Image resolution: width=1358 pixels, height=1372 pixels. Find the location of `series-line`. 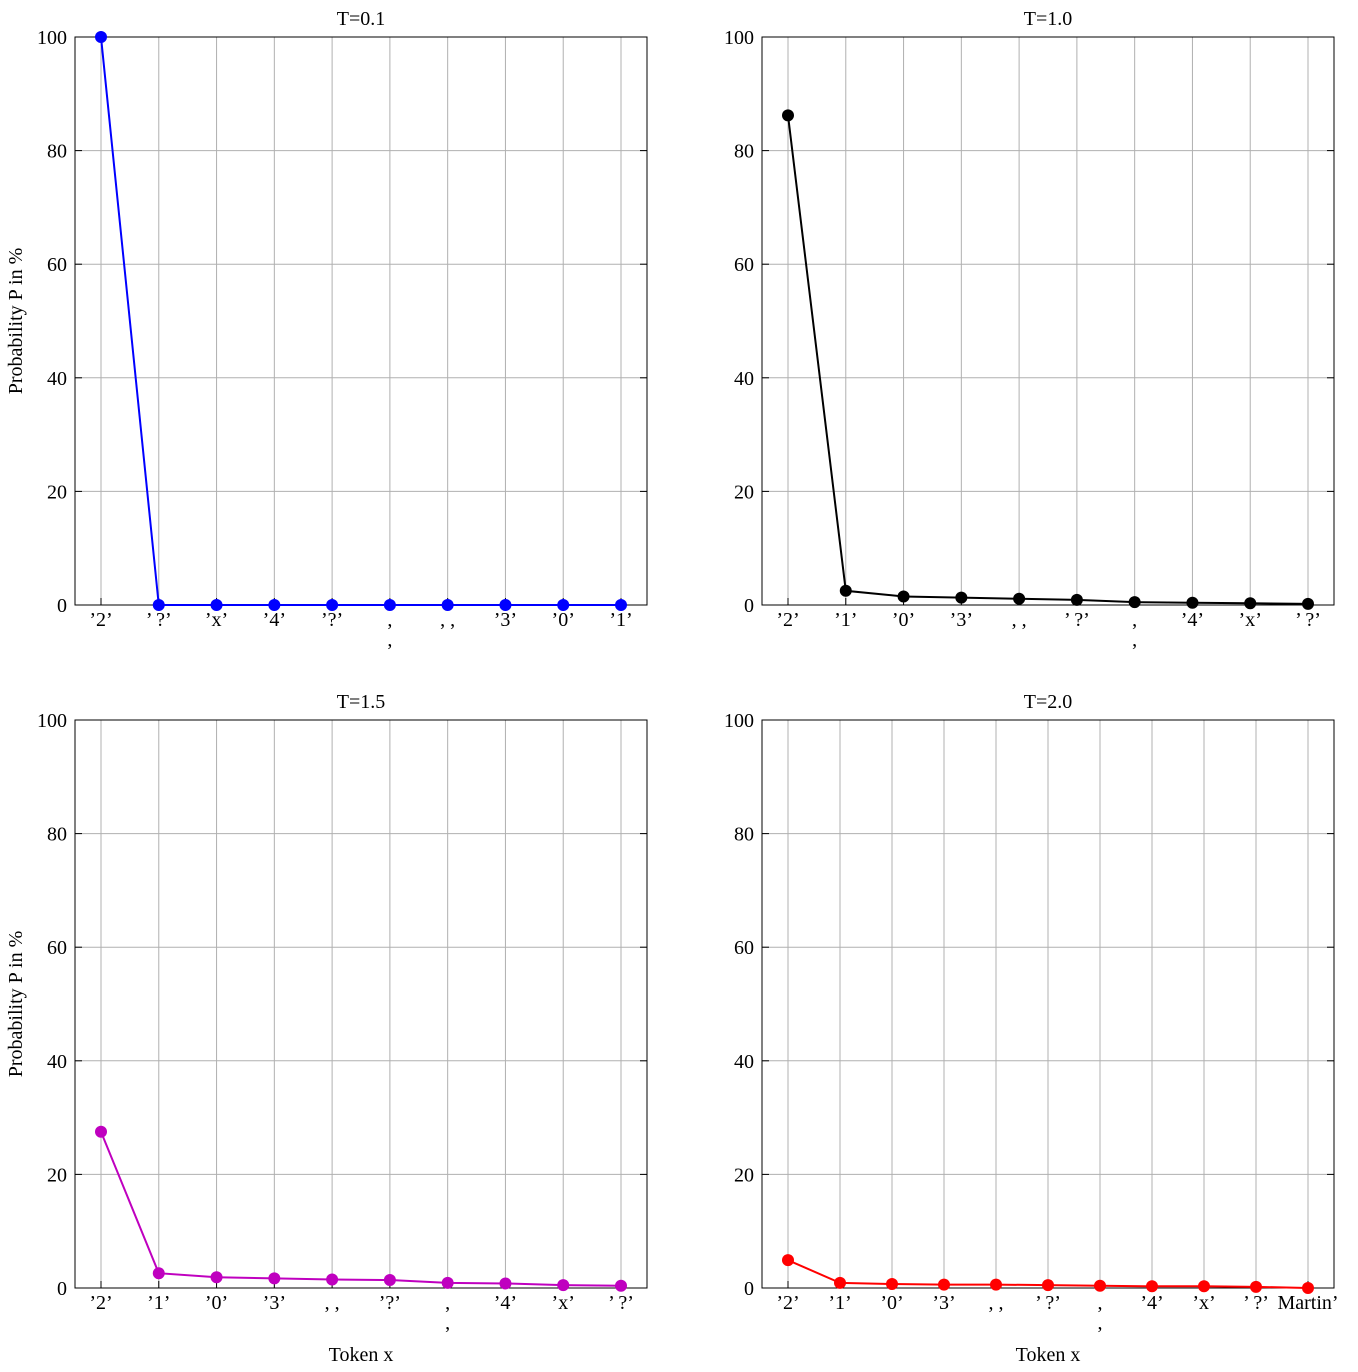

series-line is located at coordinates (361, 1209).